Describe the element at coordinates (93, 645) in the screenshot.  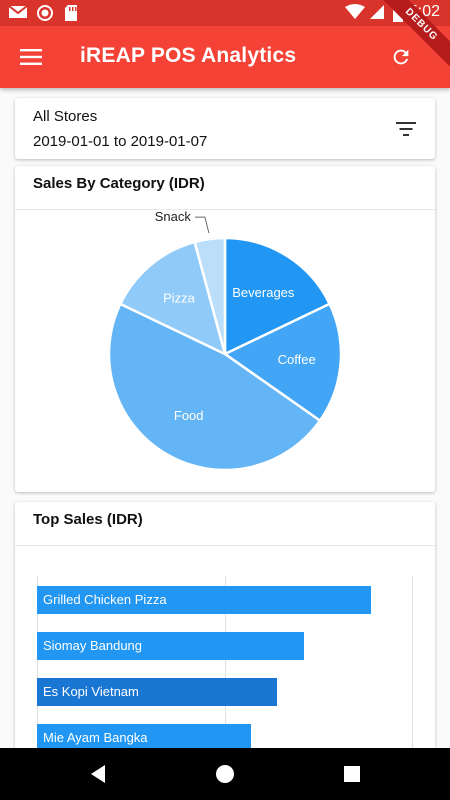
I see `bar-label: Siomay Bandung` at that location.